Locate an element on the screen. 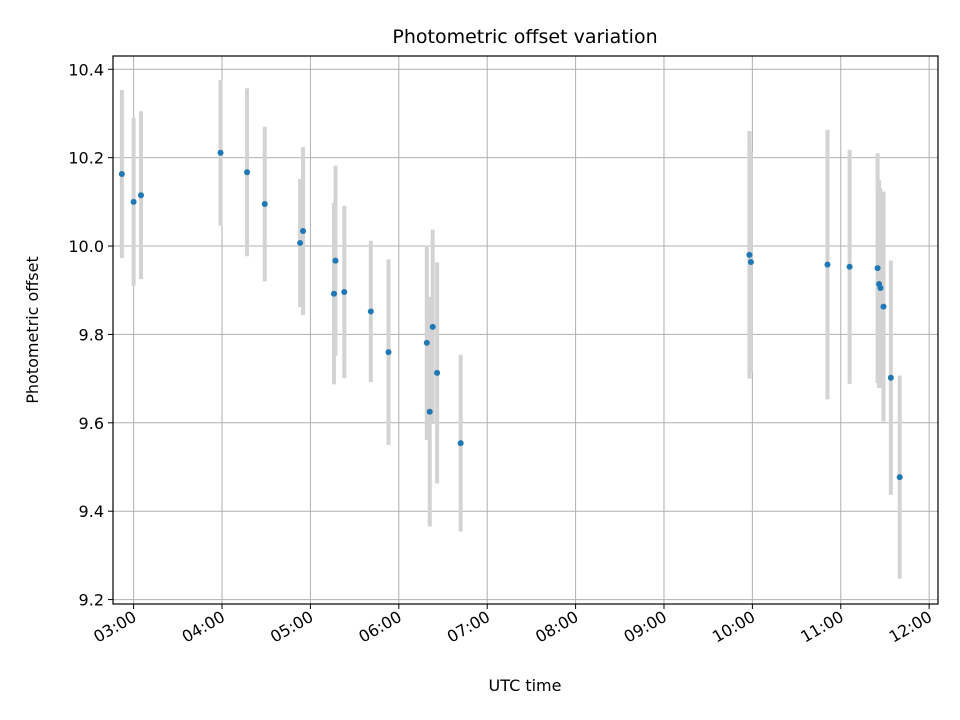 The height and width of the screenshot is (720, 960). y-tick-label: 9.4 is located at coordinates (91, 511).